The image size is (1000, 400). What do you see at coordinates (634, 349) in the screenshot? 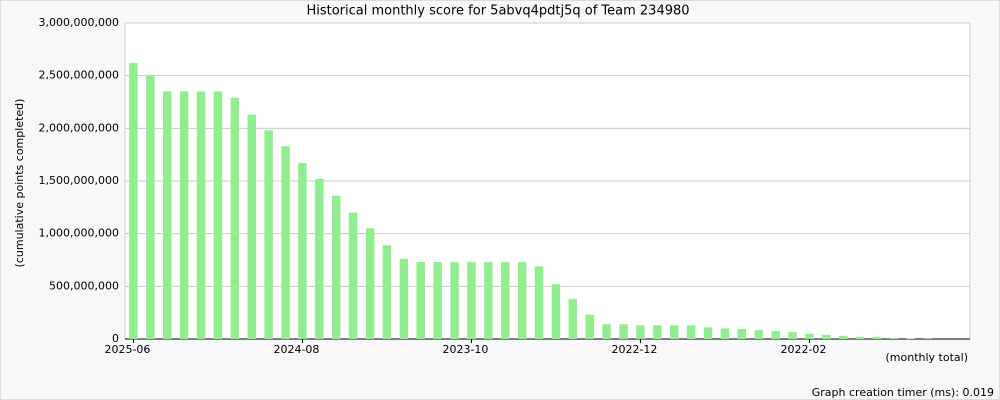
I see `x-tick-label: 2022-12` at bounding box center [634, 349].